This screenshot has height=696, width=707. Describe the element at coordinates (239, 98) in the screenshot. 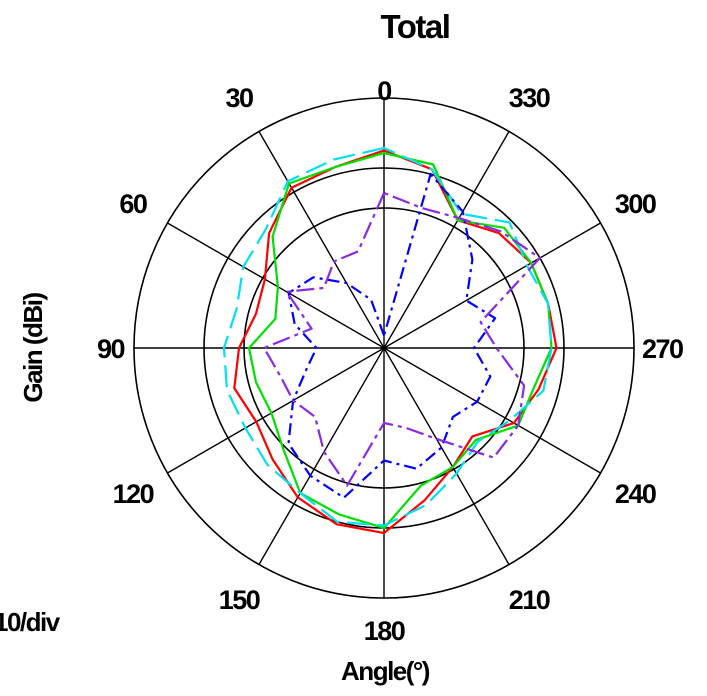

I see `tick-label-30: 30` at that location.